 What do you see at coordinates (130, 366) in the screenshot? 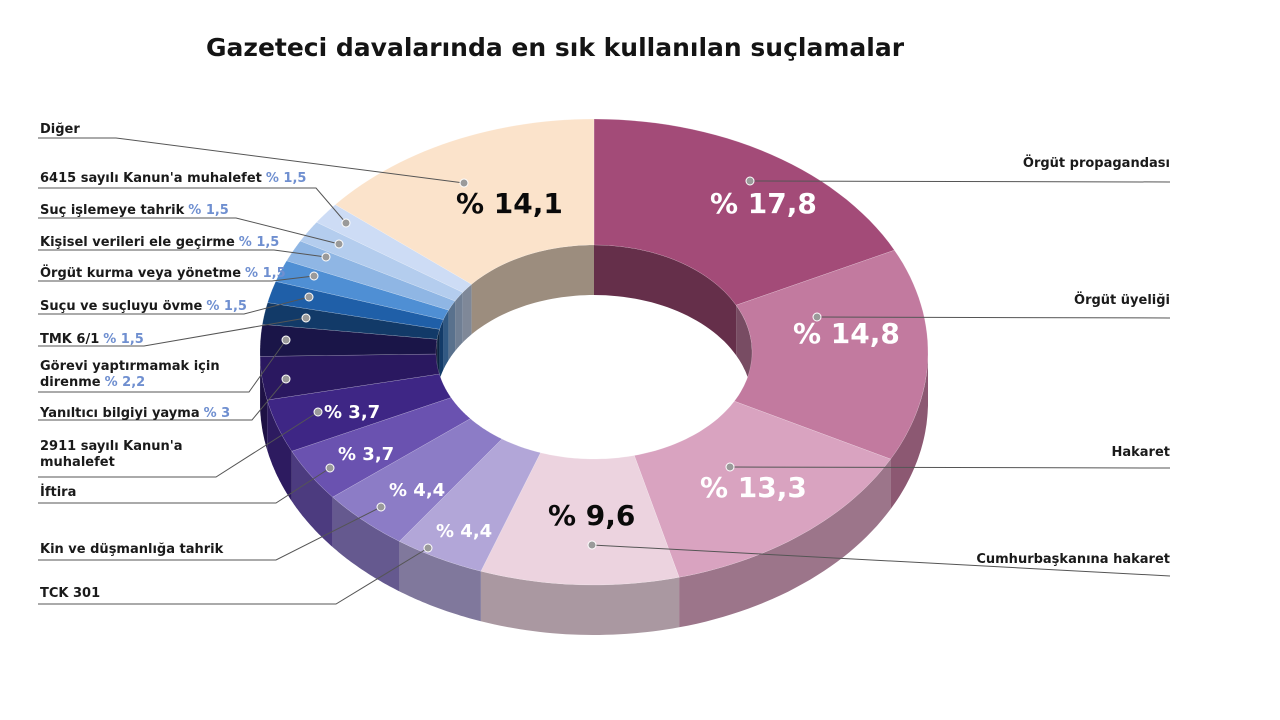
I see `slice-label-line: Görevi yaptırmamak için` at bounding box center [130, 366].